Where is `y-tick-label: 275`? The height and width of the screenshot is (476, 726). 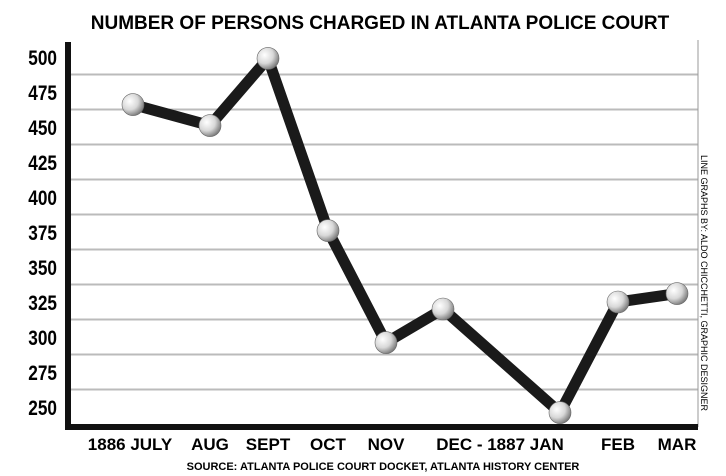 y-tick-label: 275 is located at coordinates (42, 374).